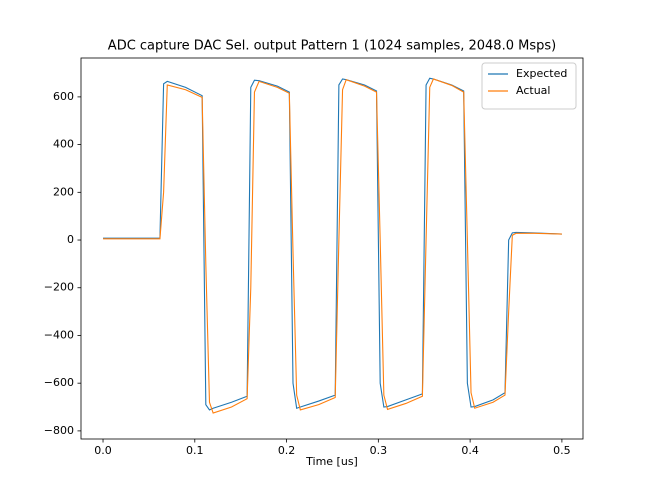 The height and width of the screenshot is (486, 648). I want to click on legend-label: Actual, so click(533, 90).